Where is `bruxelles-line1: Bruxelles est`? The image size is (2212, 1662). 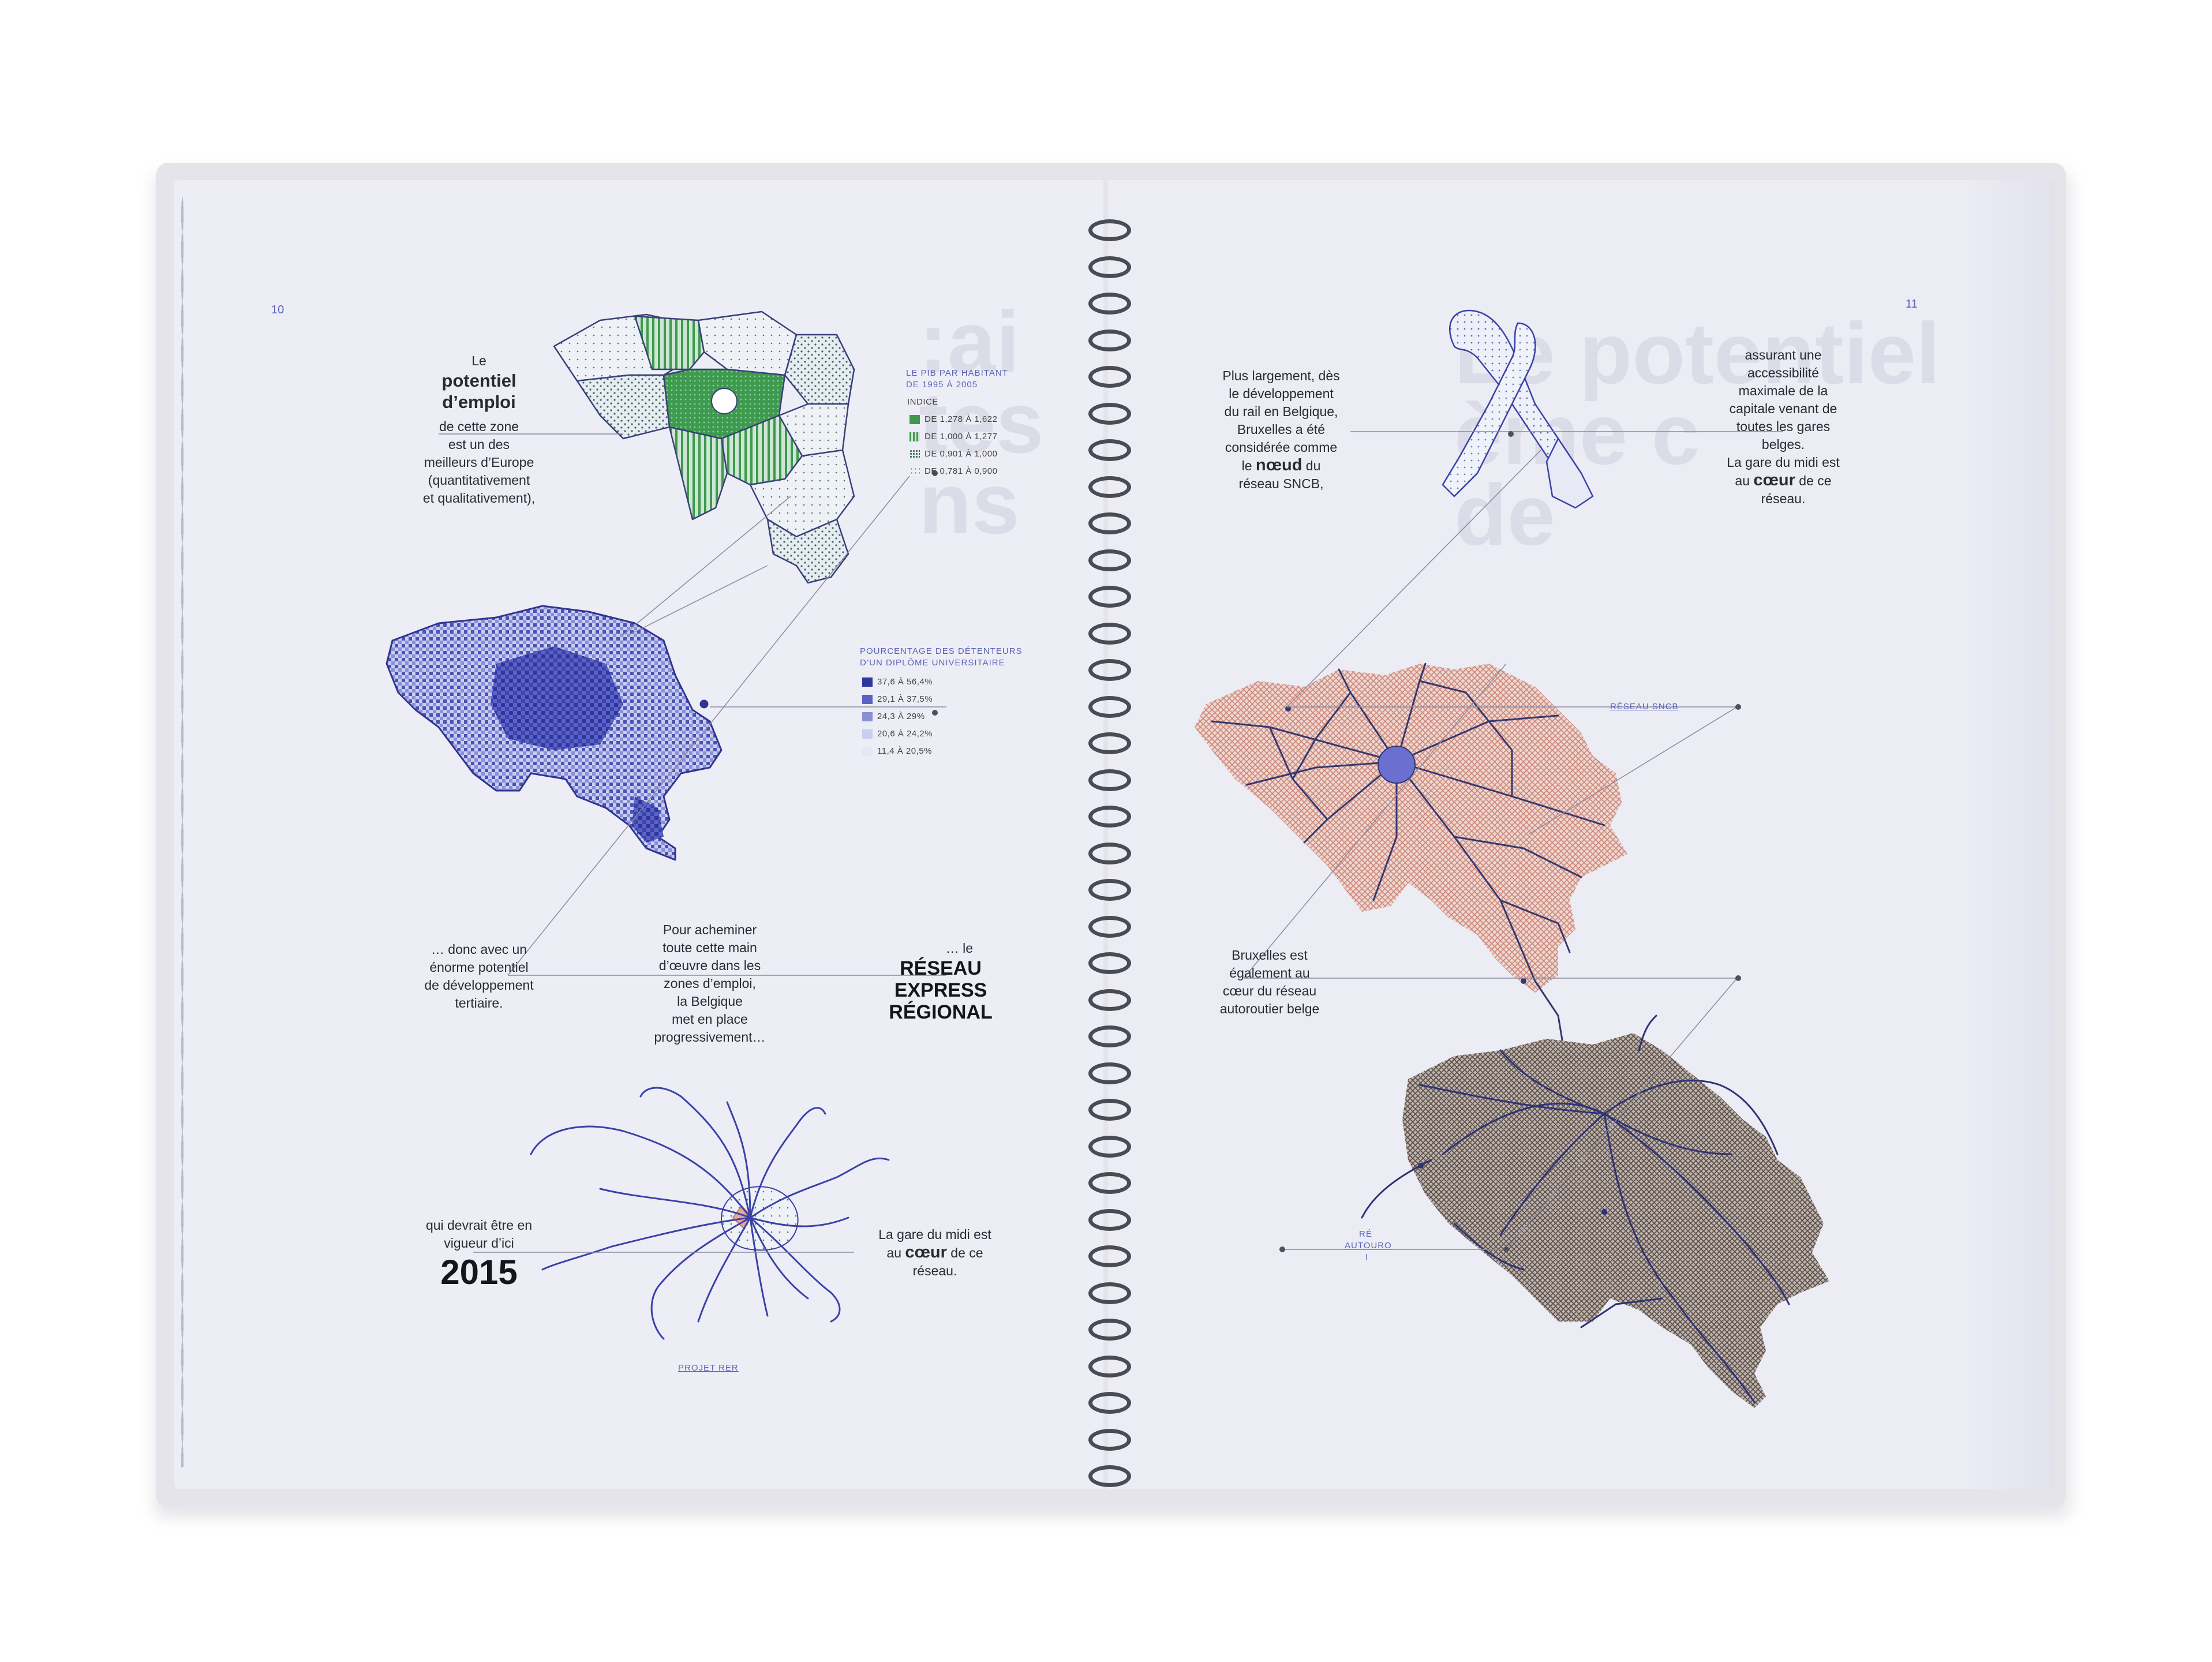 bruxelles-line1: Bruxelles est is located at coordinates (1270, 955).